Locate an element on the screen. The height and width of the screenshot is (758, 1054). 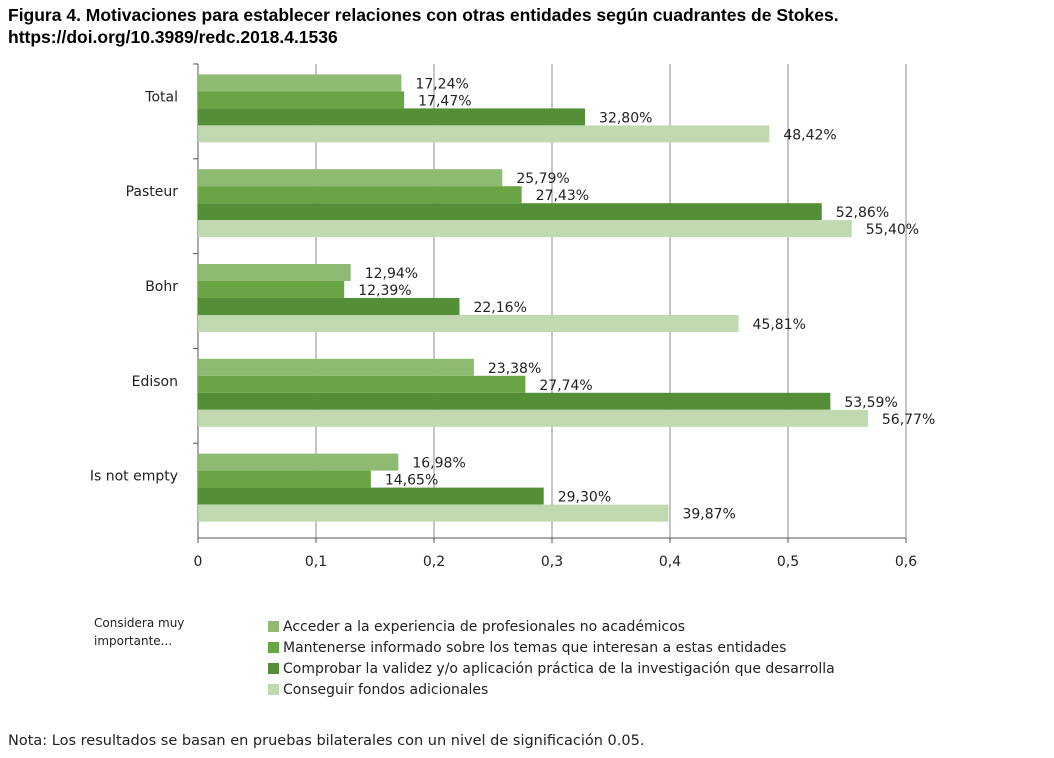
x-tick-label: 0,1 is located at coordinates (316, 562).